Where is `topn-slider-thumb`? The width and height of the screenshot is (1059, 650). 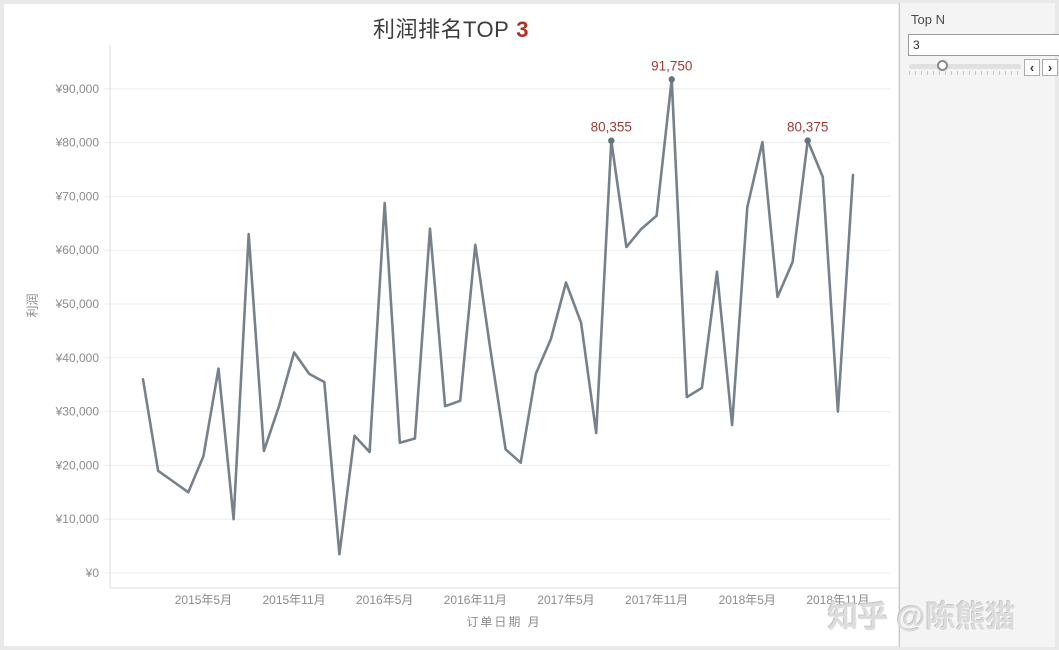
topn-slider-thumb is located at coordinates (942, 65).